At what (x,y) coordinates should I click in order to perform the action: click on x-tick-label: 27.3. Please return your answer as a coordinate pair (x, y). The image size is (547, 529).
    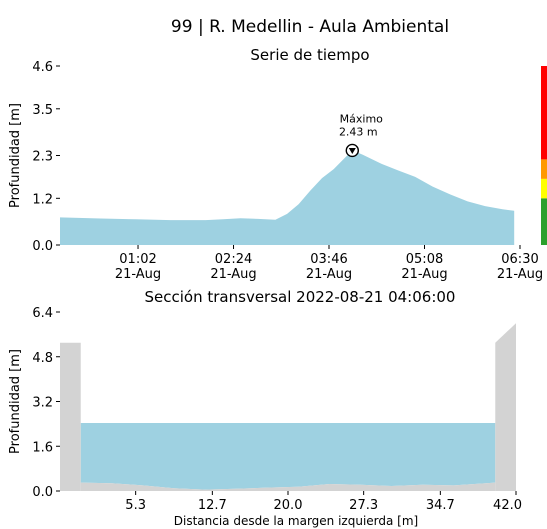
    Looking at the image, I should click on (363, 505).